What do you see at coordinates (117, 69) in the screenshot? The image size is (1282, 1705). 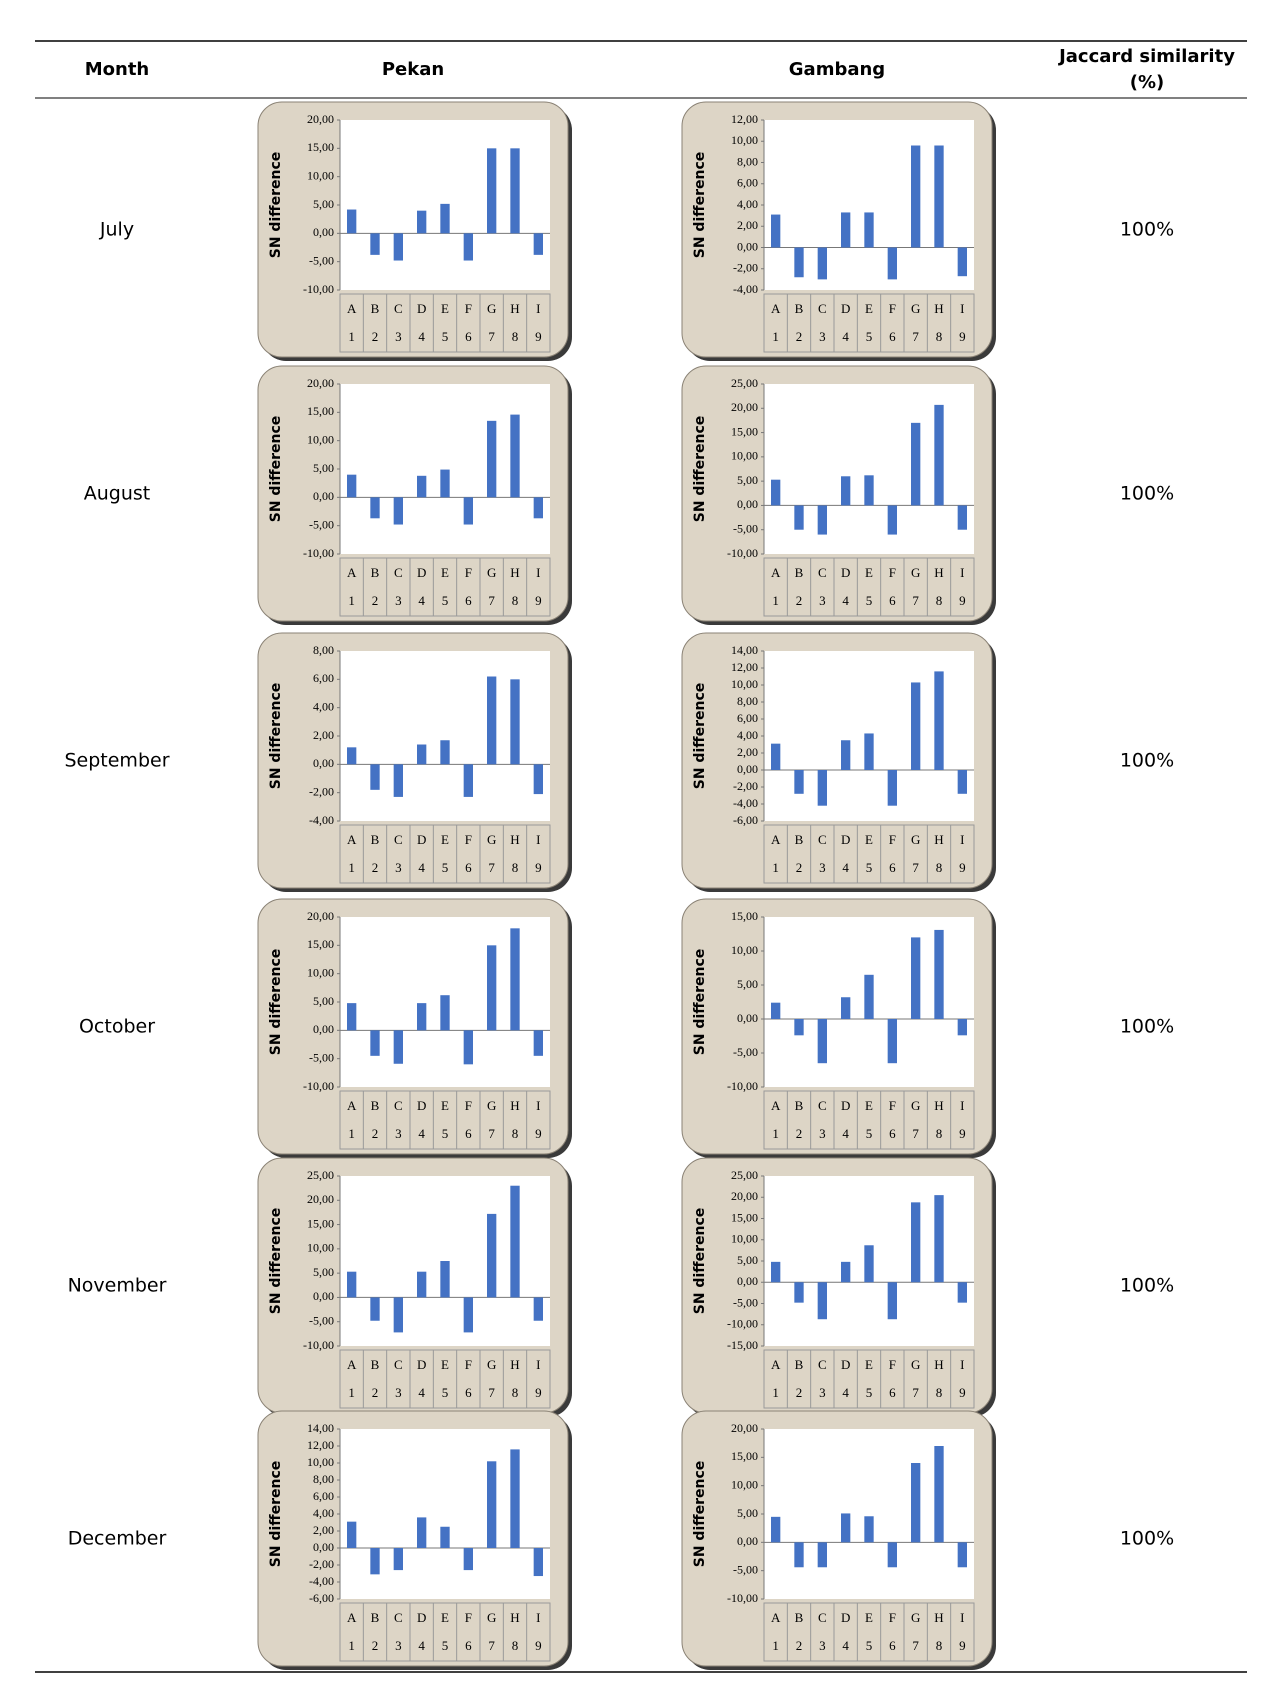 I see `header-cell: Month` at bounding box center [117, 69].